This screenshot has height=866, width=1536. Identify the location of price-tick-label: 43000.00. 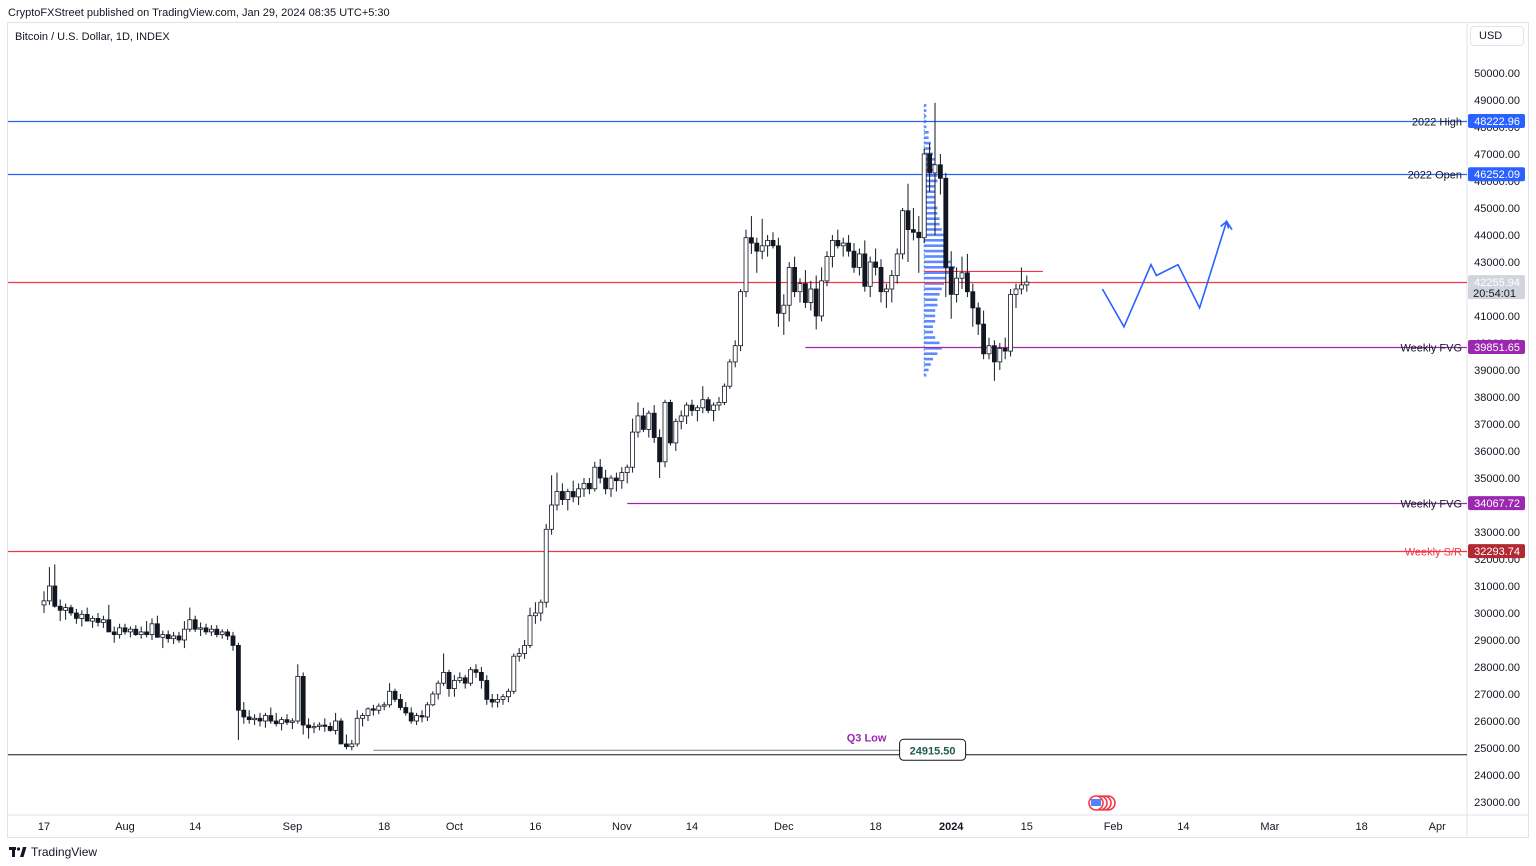
(1497, 263).